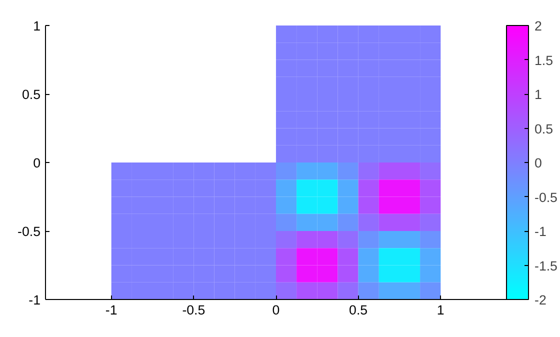 The image size is (560, 337). Describe the element at coordinates (546, 197) in the screenshot. I see `color-bar-label: -0.5` at that location.